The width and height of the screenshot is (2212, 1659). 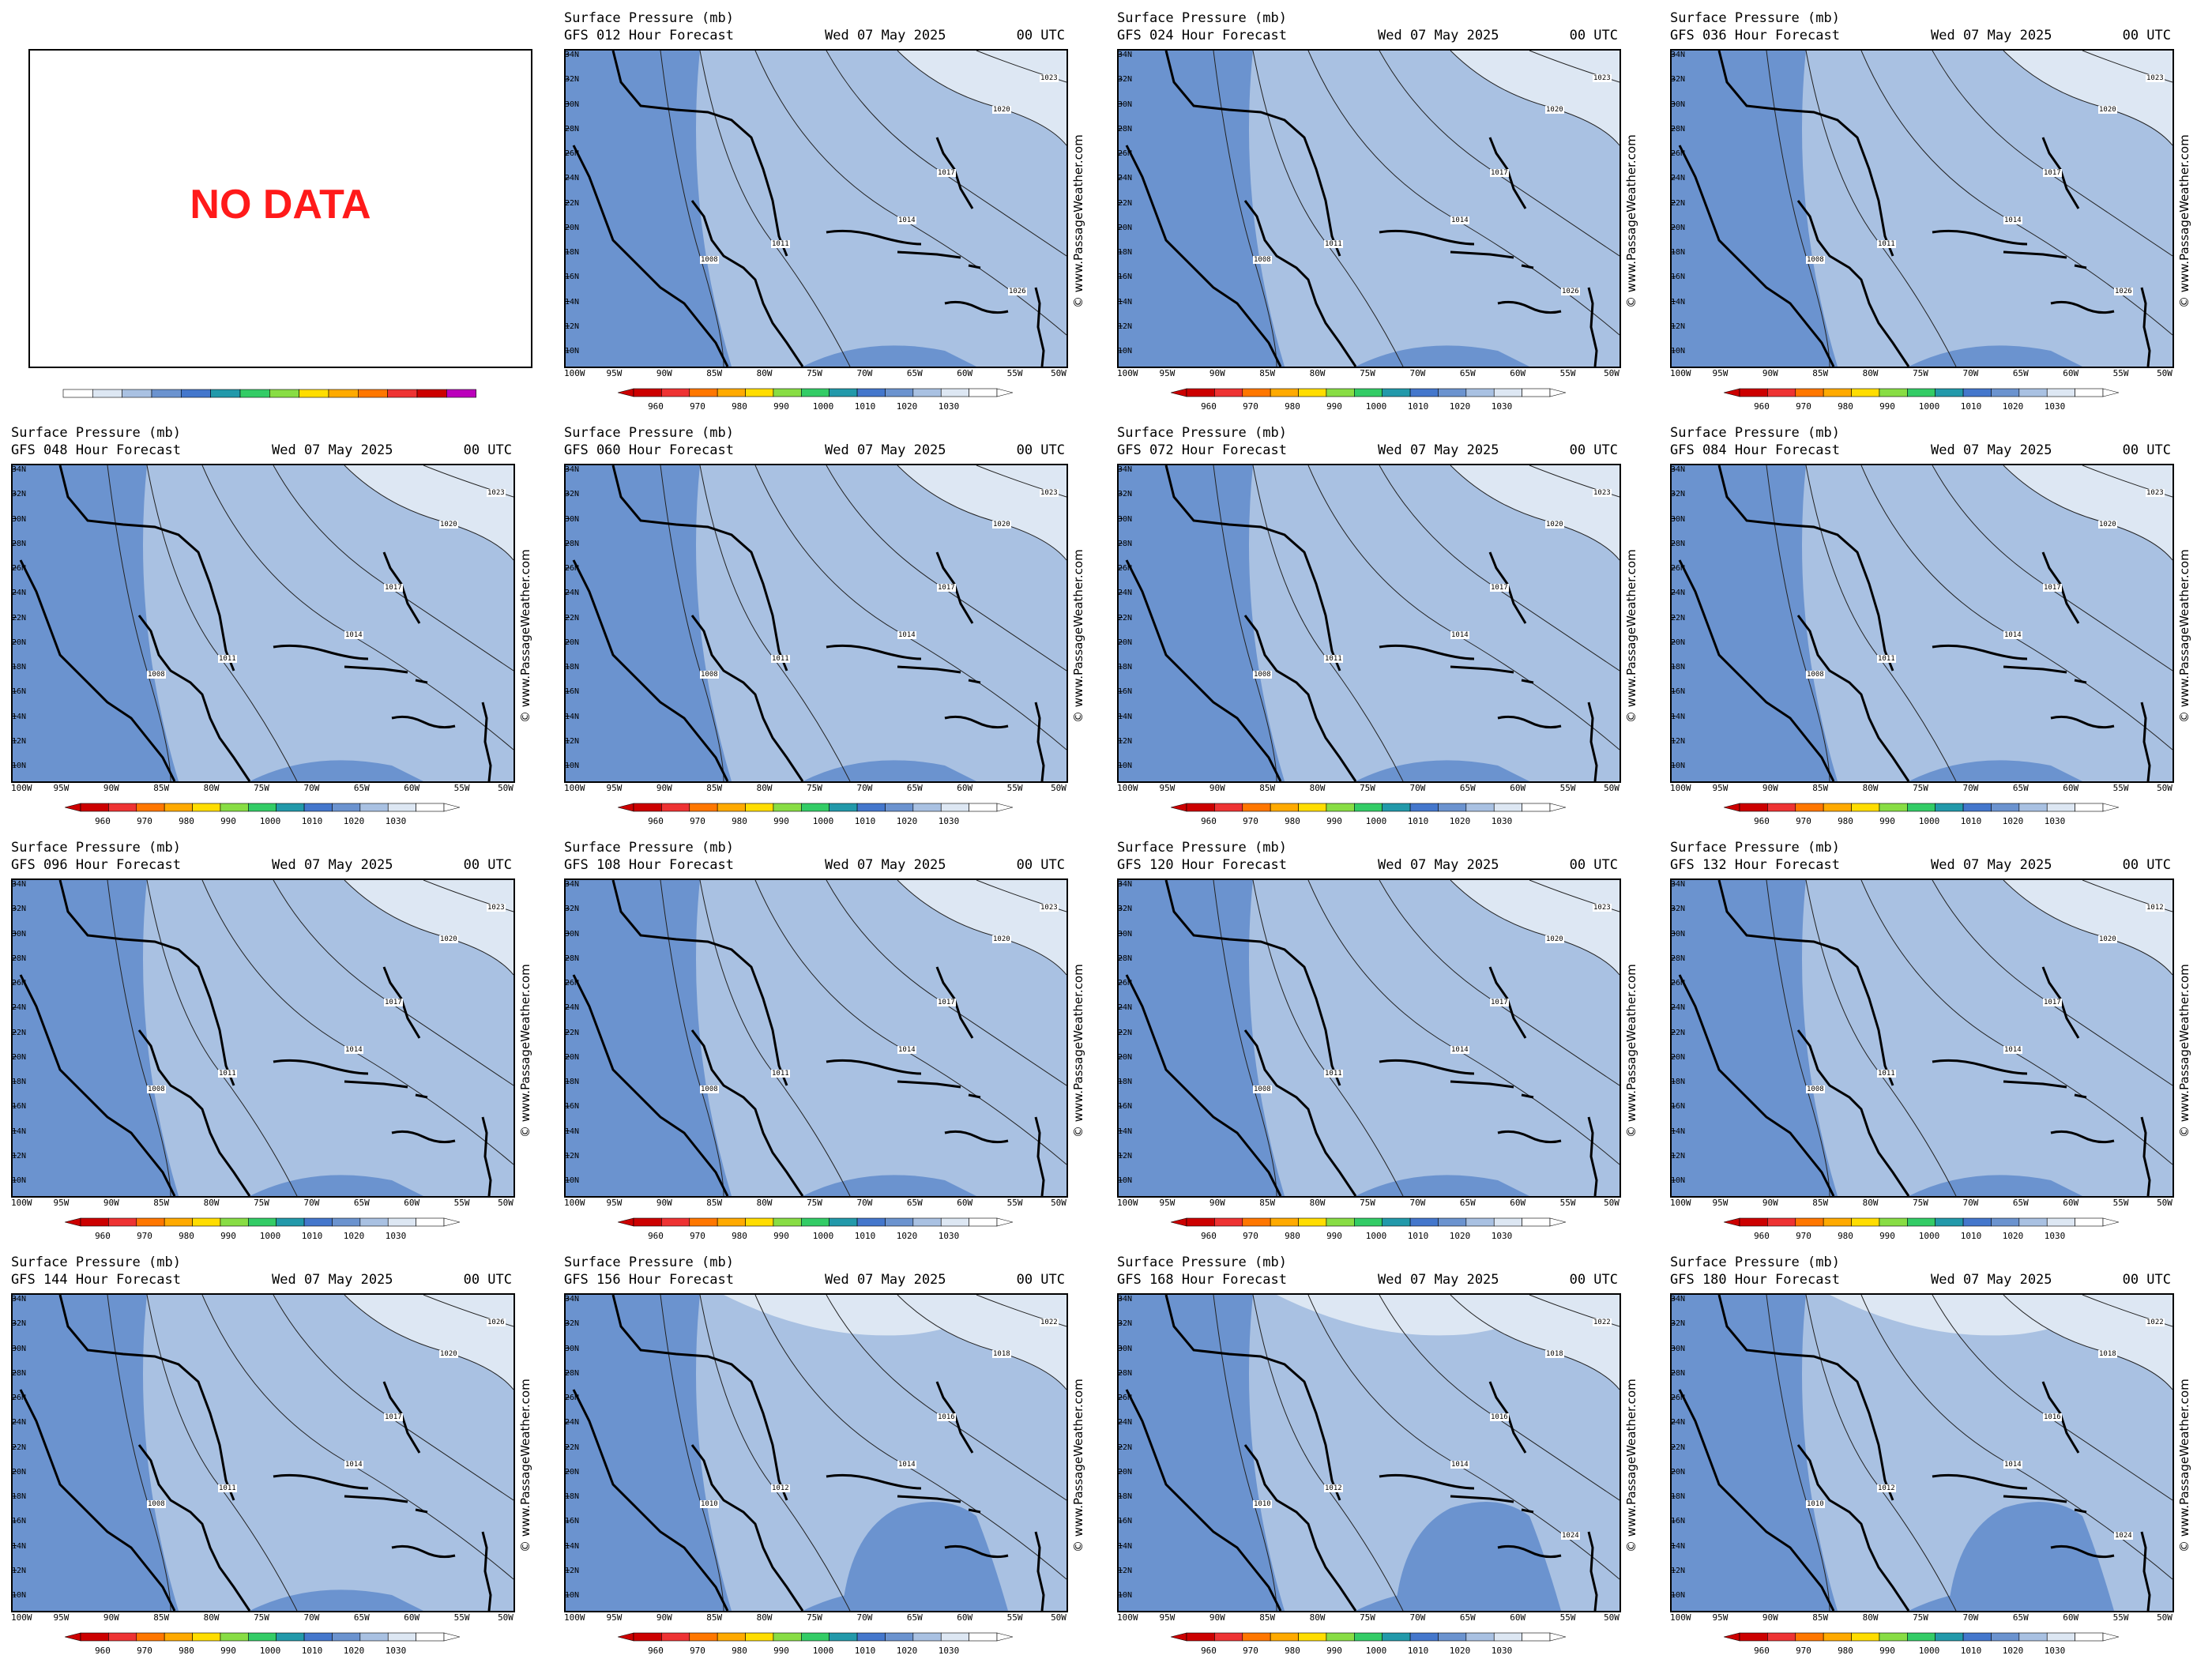 I want to click on lon-label: 80W, so click(x=1871, y=1618).